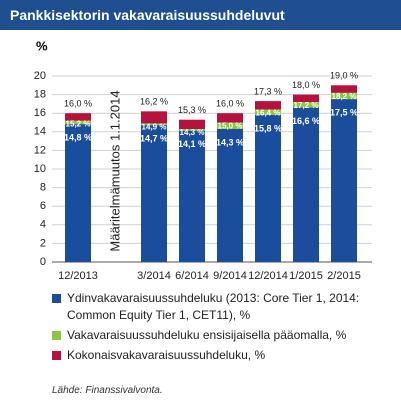  What do you see at coordinates (154, 139) in the screenshot?
I see `value-label: 14,7 %` at bounding box center [154, 139].